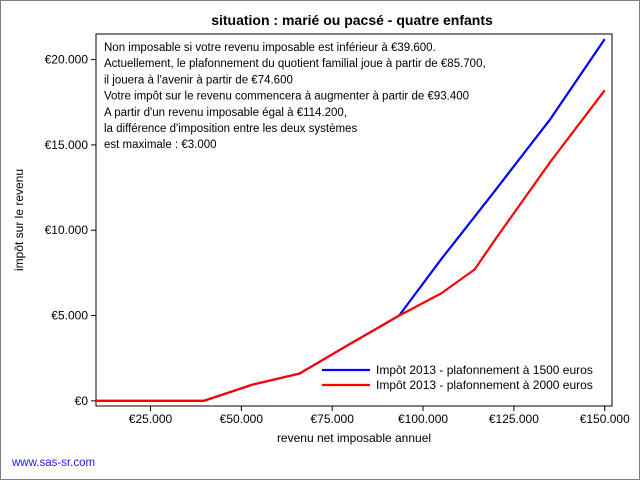  Describe the element at coordinates (484, 385) in the screenshot. I see `legend-label: Impôt 2013 - plafonnement à 2000 euros` at that location.